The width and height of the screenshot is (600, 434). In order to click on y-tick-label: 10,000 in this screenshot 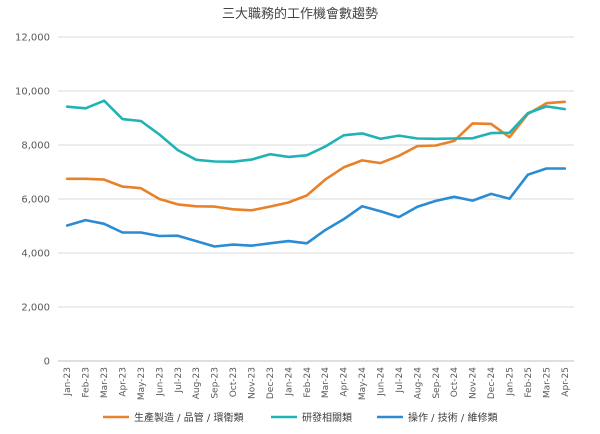, I will do `click(32, 92)`.